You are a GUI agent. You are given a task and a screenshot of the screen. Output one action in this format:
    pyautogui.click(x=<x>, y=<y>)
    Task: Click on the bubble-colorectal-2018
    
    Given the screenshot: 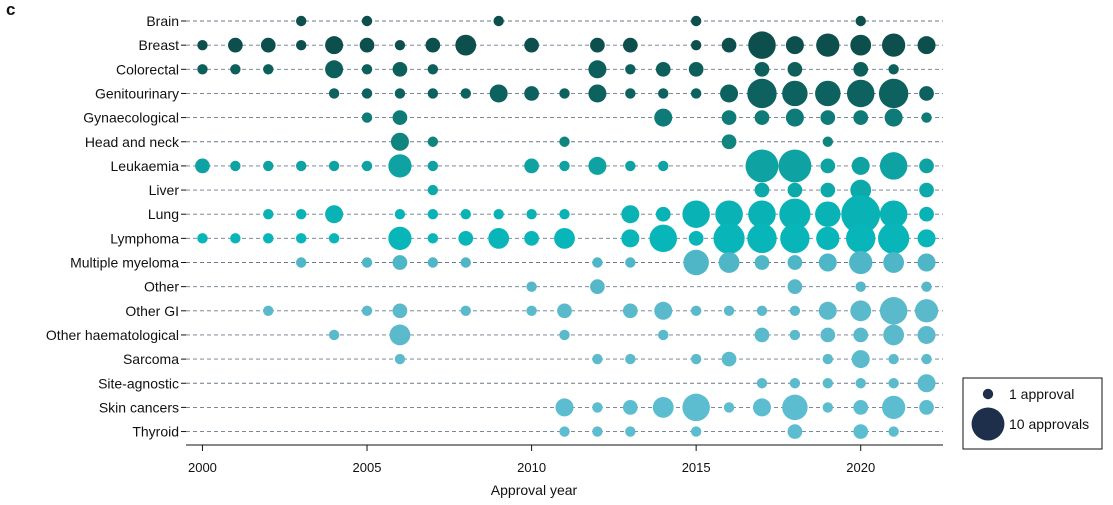 What is the action you would take?
    pyautogui.click(x=795, y=69)
    